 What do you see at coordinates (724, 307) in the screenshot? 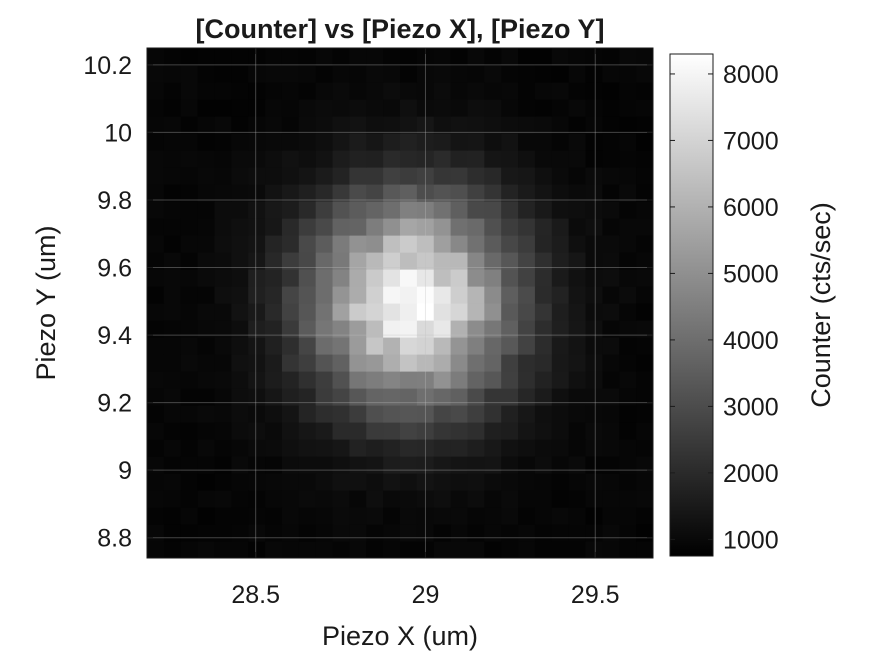
I see `colorbar-axis: 1000 2000 3000 4000 5000 6000 7000 8000` at bounding box center [724, 307].